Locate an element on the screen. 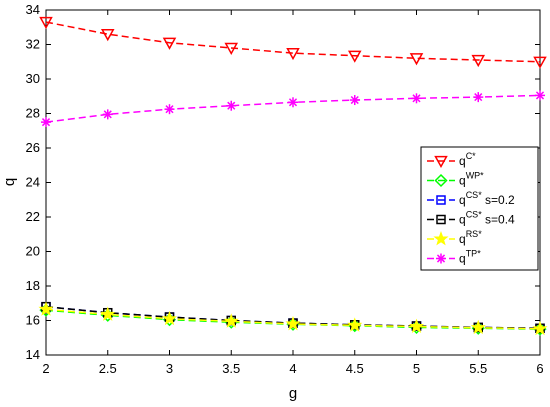 This screenshot has height=407, width=550. legend-item: qCS* s=0.2 is located at coordinates (471, 198).